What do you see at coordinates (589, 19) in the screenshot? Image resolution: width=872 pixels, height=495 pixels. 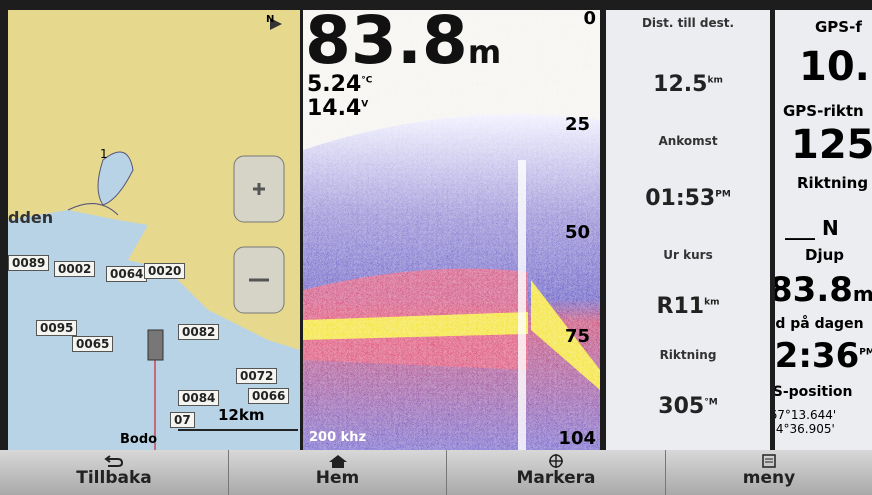 I see `depth-scale: 0` at bounding box center [589, 19].